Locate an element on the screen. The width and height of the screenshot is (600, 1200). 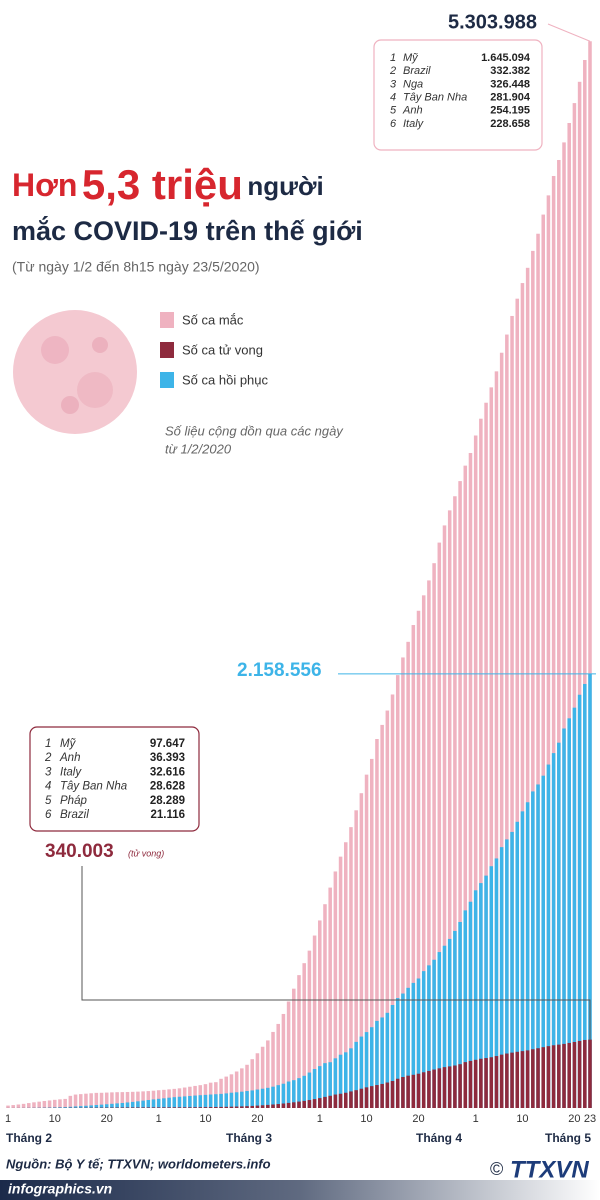
note: Số liệu cộng dồn qua các ngày is located at coordinates (254, 430).